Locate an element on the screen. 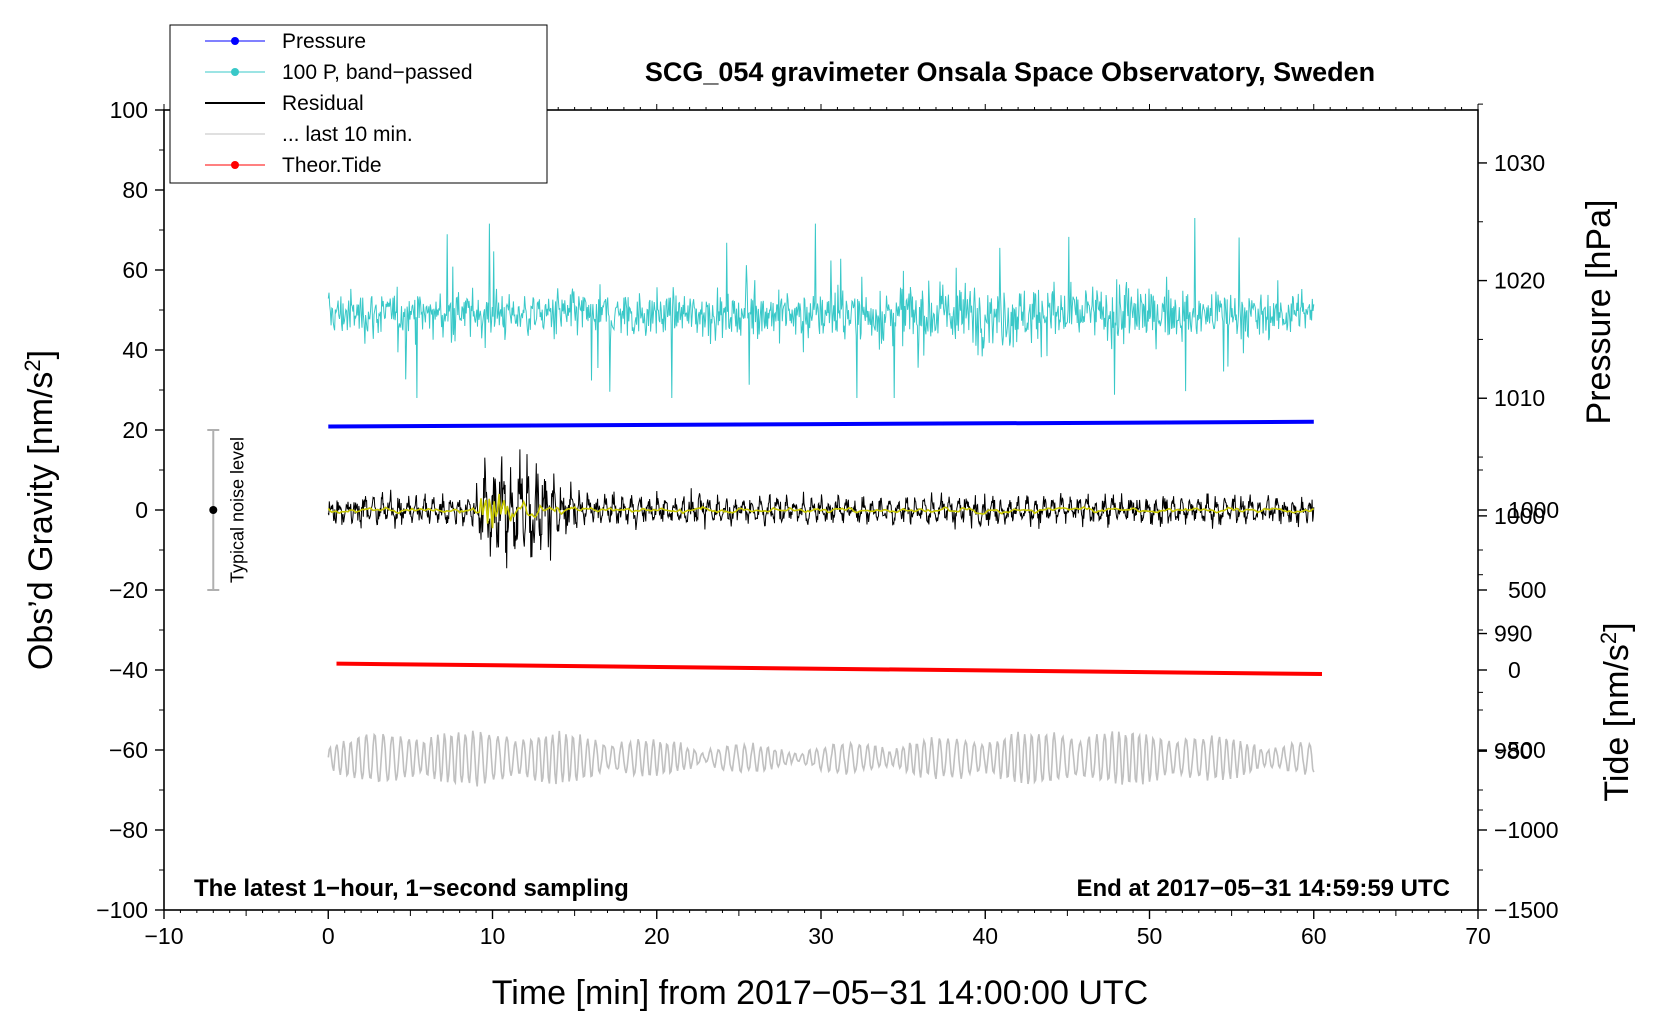  y-axis-title-pressure: Pressure [hPa] is located at coordinates (1599, 312).